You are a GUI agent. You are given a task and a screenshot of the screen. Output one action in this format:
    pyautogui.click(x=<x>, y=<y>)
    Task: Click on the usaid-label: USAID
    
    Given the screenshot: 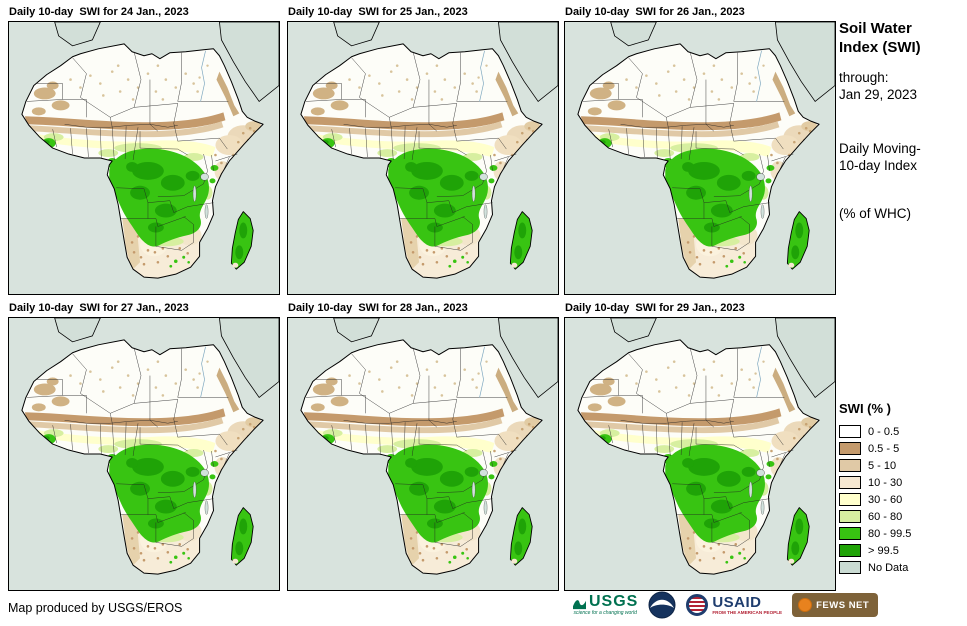 What is the action you would take?
    pyautogui.click(x=737, y=602)
    